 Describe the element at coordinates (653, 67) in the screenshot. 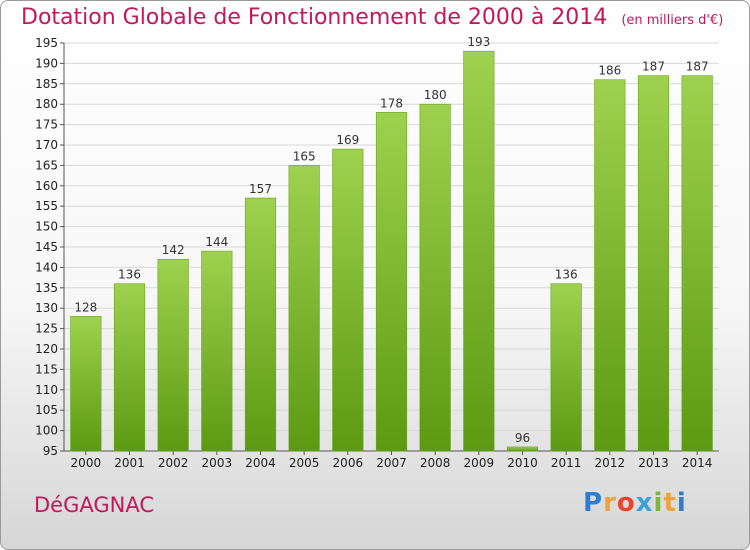

I see `value-label-2013: 187` at that location.